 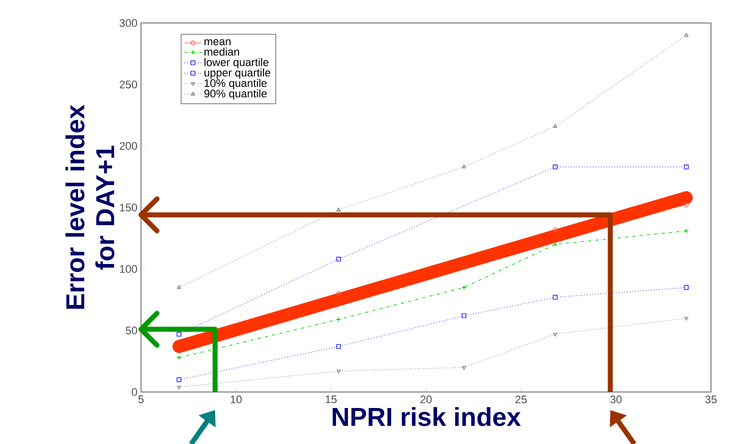 I want to click on x-tick-label: 5, so click(x=141, y=400).